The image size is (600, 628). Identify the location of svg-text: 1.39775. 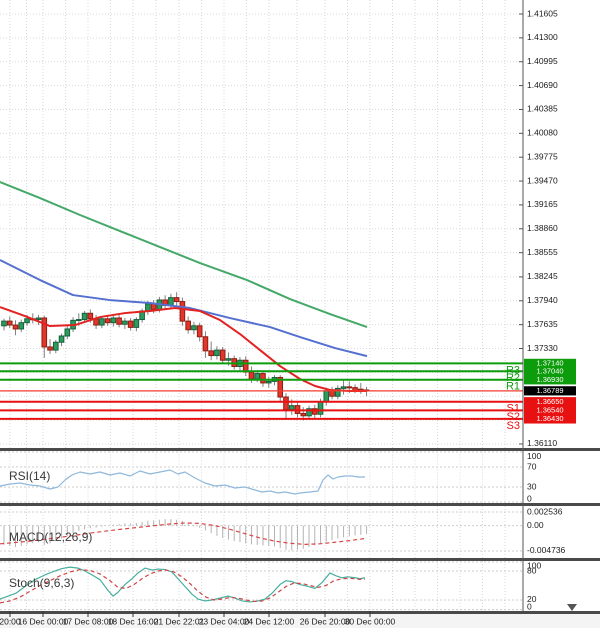
(542, 156).